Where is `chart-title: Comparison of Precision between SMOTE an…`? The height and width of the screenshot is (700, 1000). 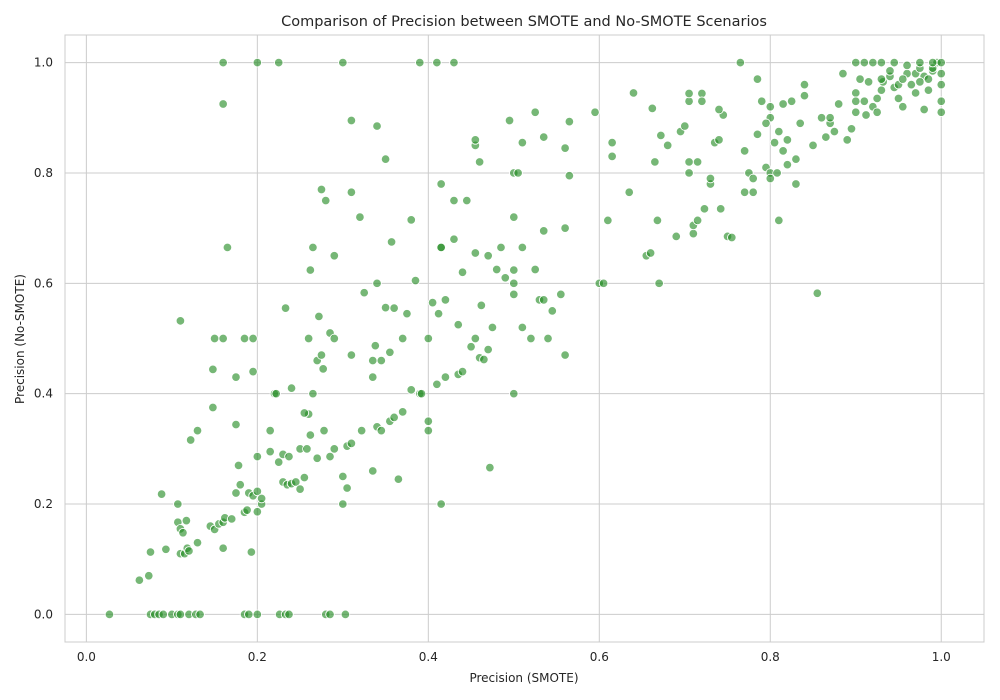
chart-title: Comparison of Precision between SMOTE an… is located at coordinates (524, 22).